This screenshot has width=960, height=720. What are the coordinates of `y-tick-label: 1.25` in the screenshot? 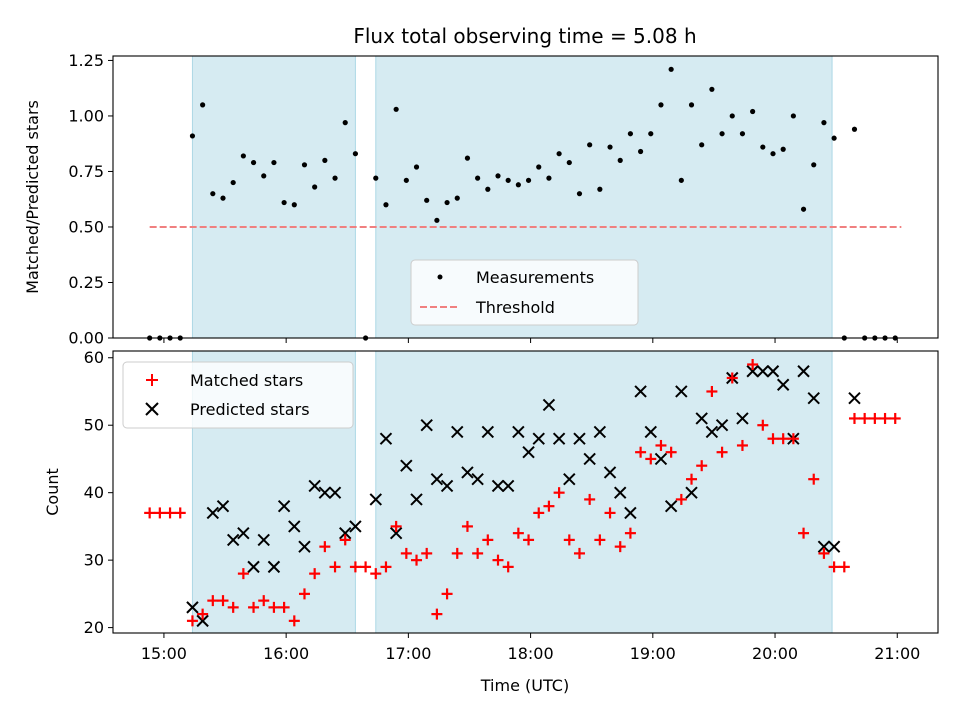 It's located at (86, 60).